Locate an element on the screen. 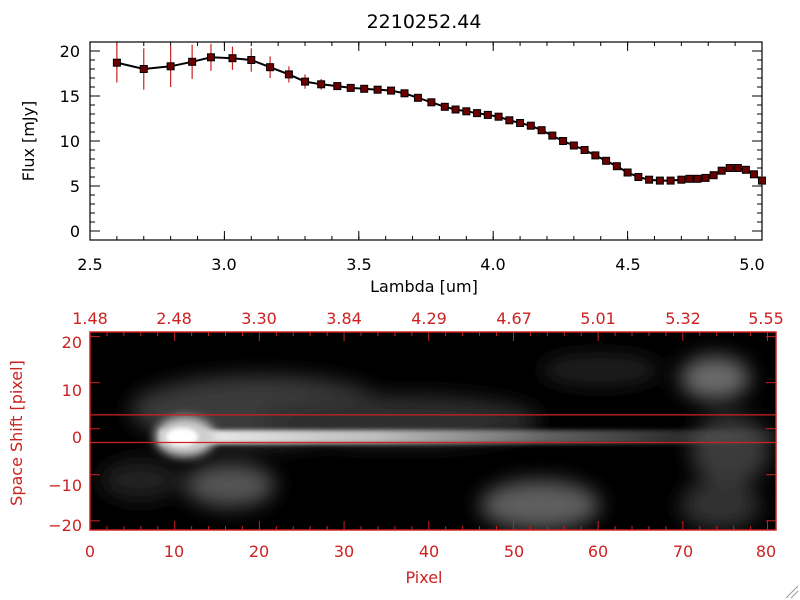 Image resolution: width=800 pixels, height=600 pixels. spectrum-y-tick-labels: 0 5 10 15 20 is located at coordinates (70, 141).